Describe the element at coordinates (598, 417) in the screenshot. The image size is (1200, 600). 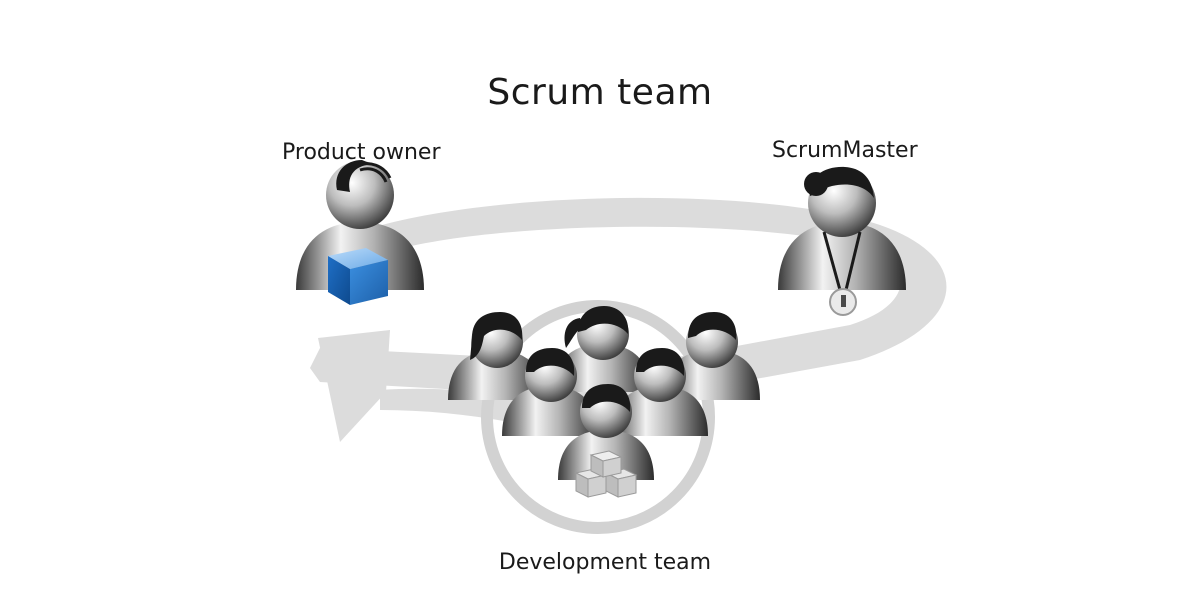
I see `dev-team-circle` at that location.